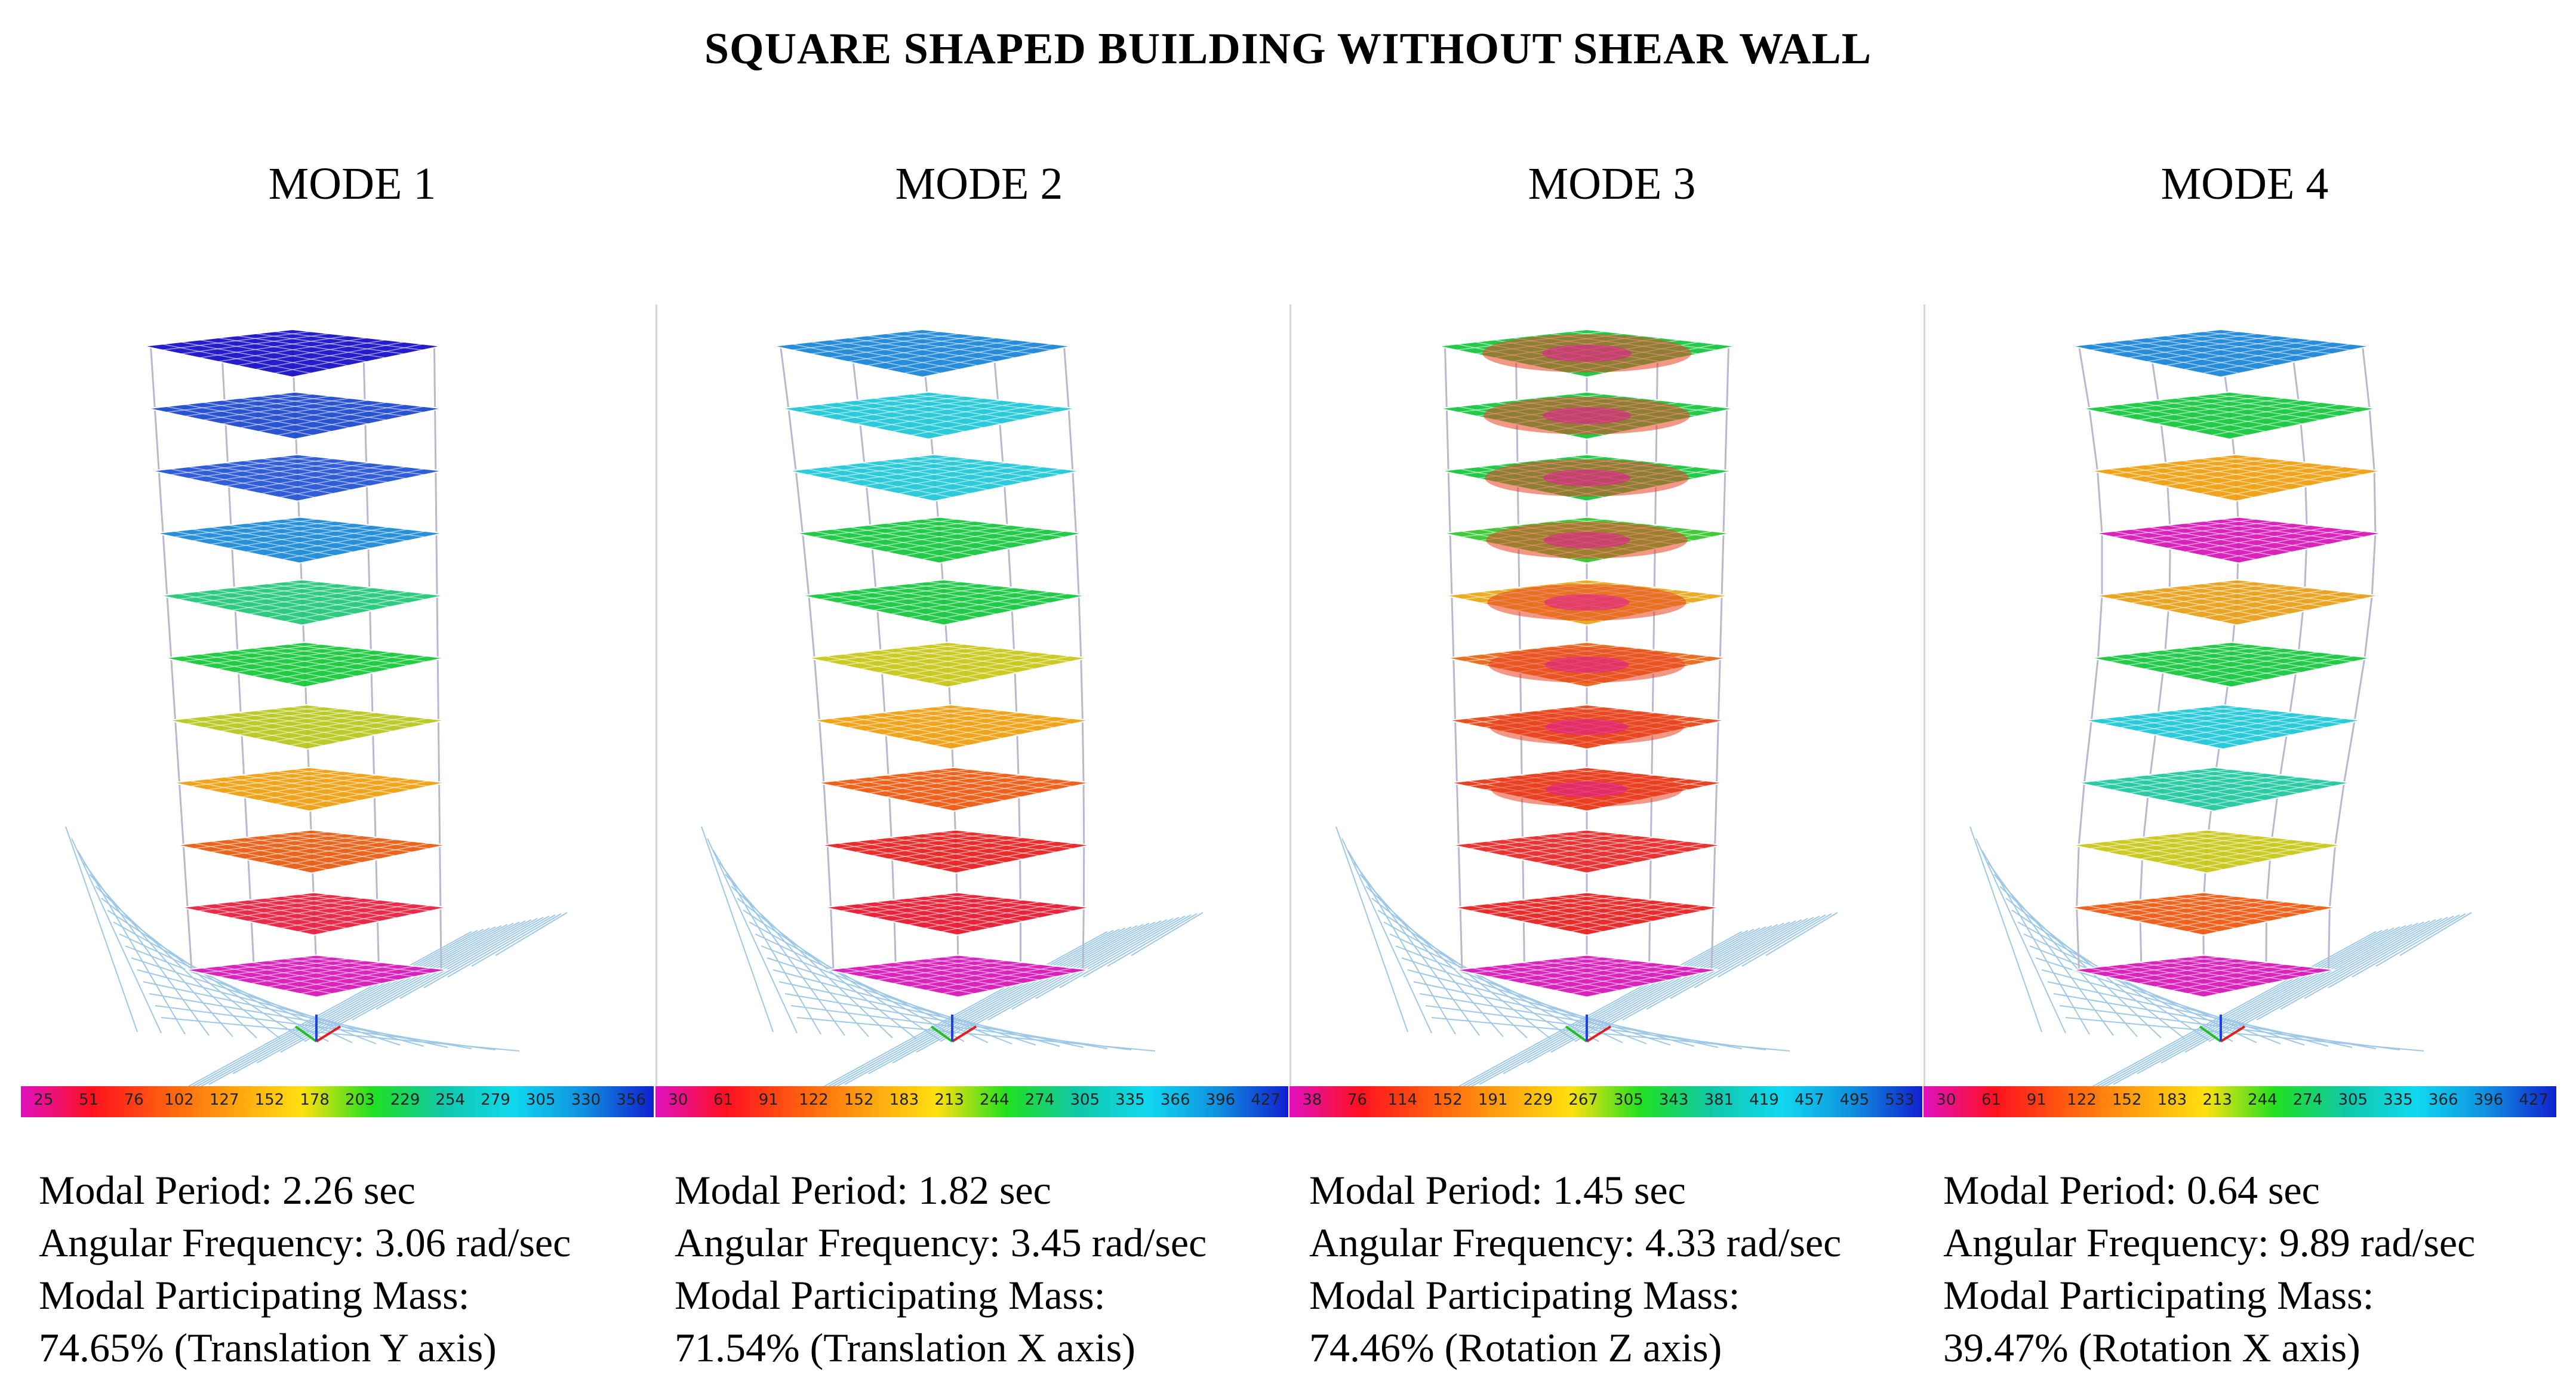 This screenshot has width=2576, height=1384. Describe the element at coordinates (2488, 1100) in the screenshot. I see `legend-tick-label: 396` at that location.